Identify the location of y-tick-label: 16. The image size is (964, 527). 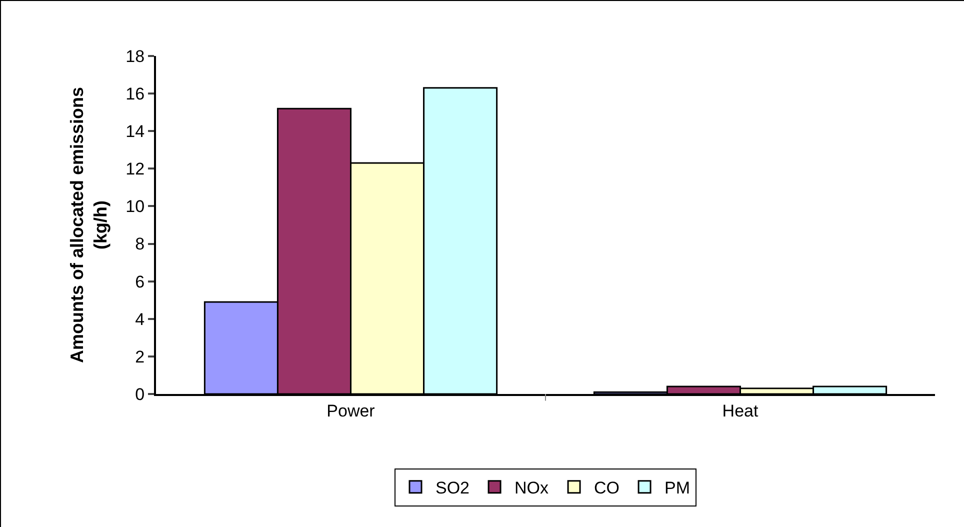
(135, 94).